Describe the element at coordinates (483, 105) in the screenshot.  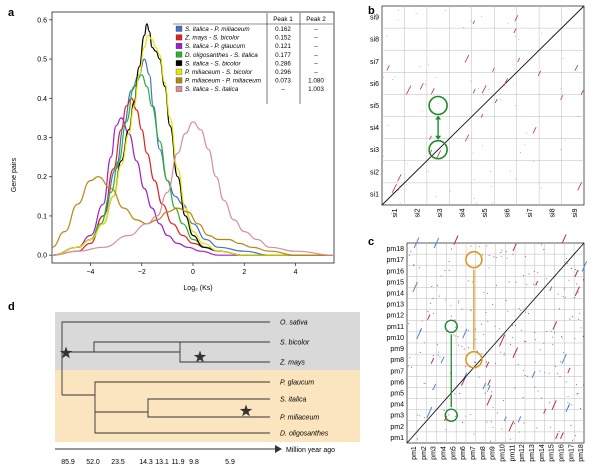
I see `diagonal` at that location.